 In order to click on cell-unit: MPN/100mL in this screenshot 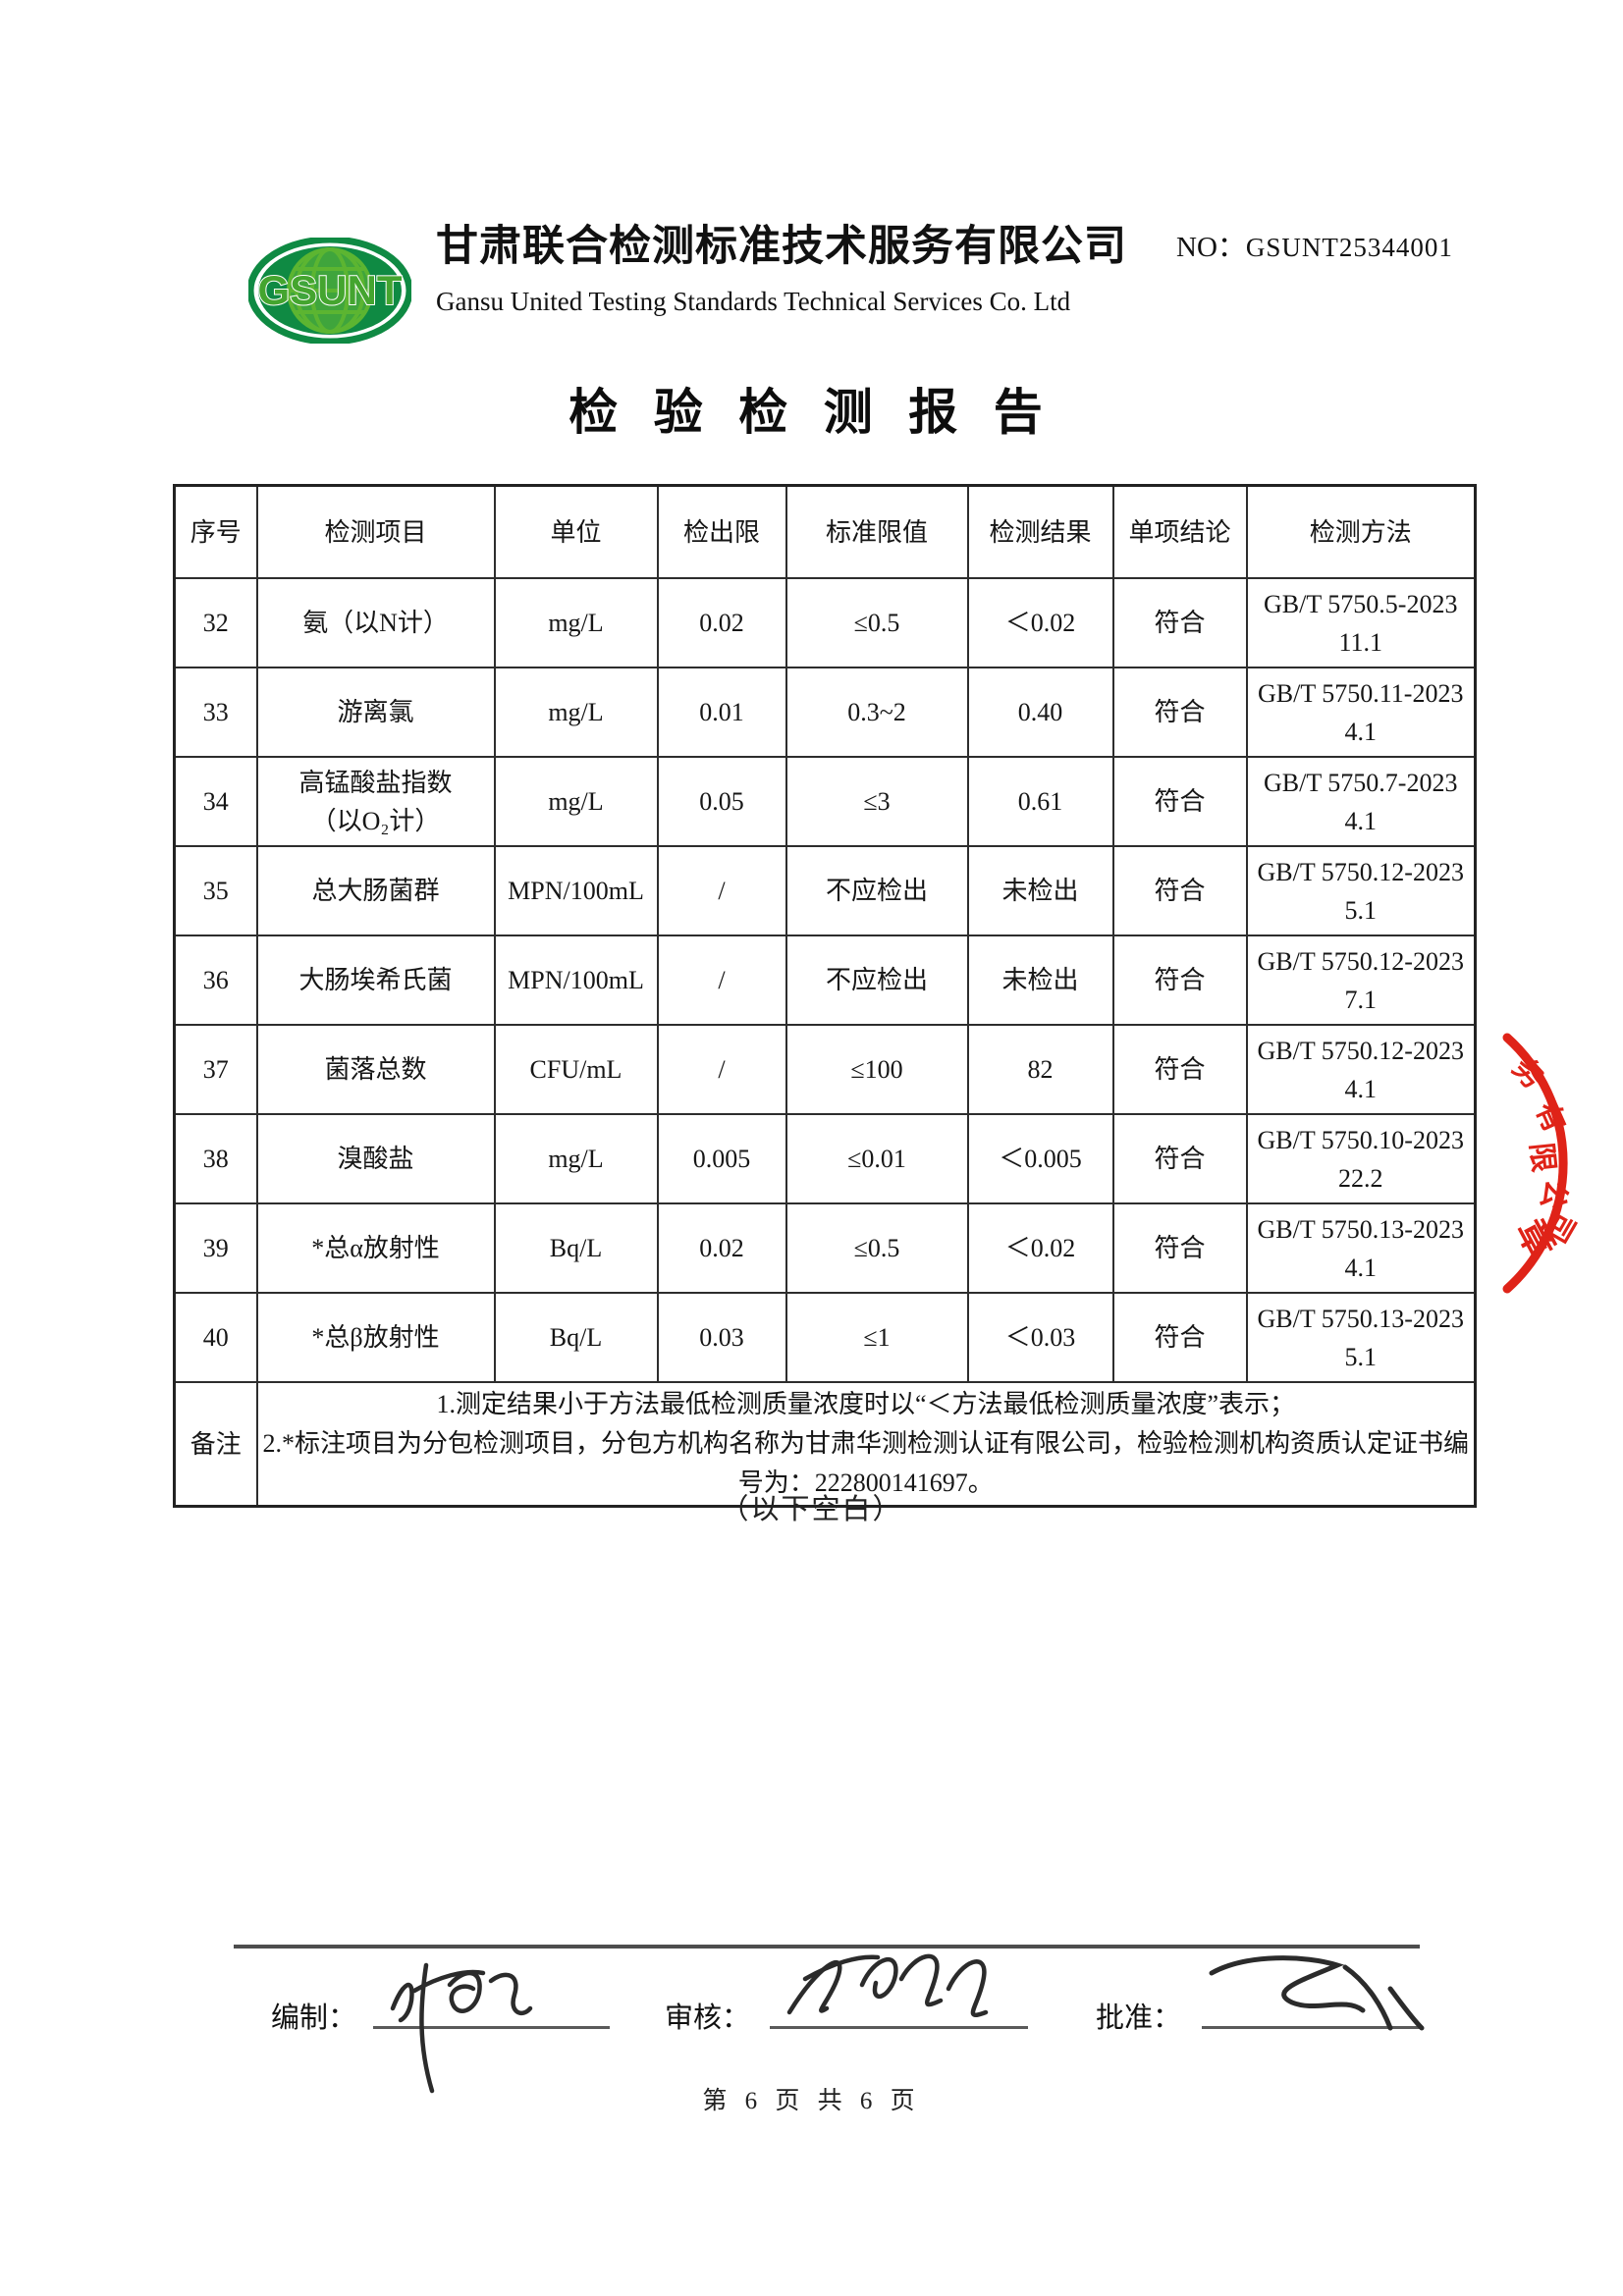, I will do `click(576, 890)`.